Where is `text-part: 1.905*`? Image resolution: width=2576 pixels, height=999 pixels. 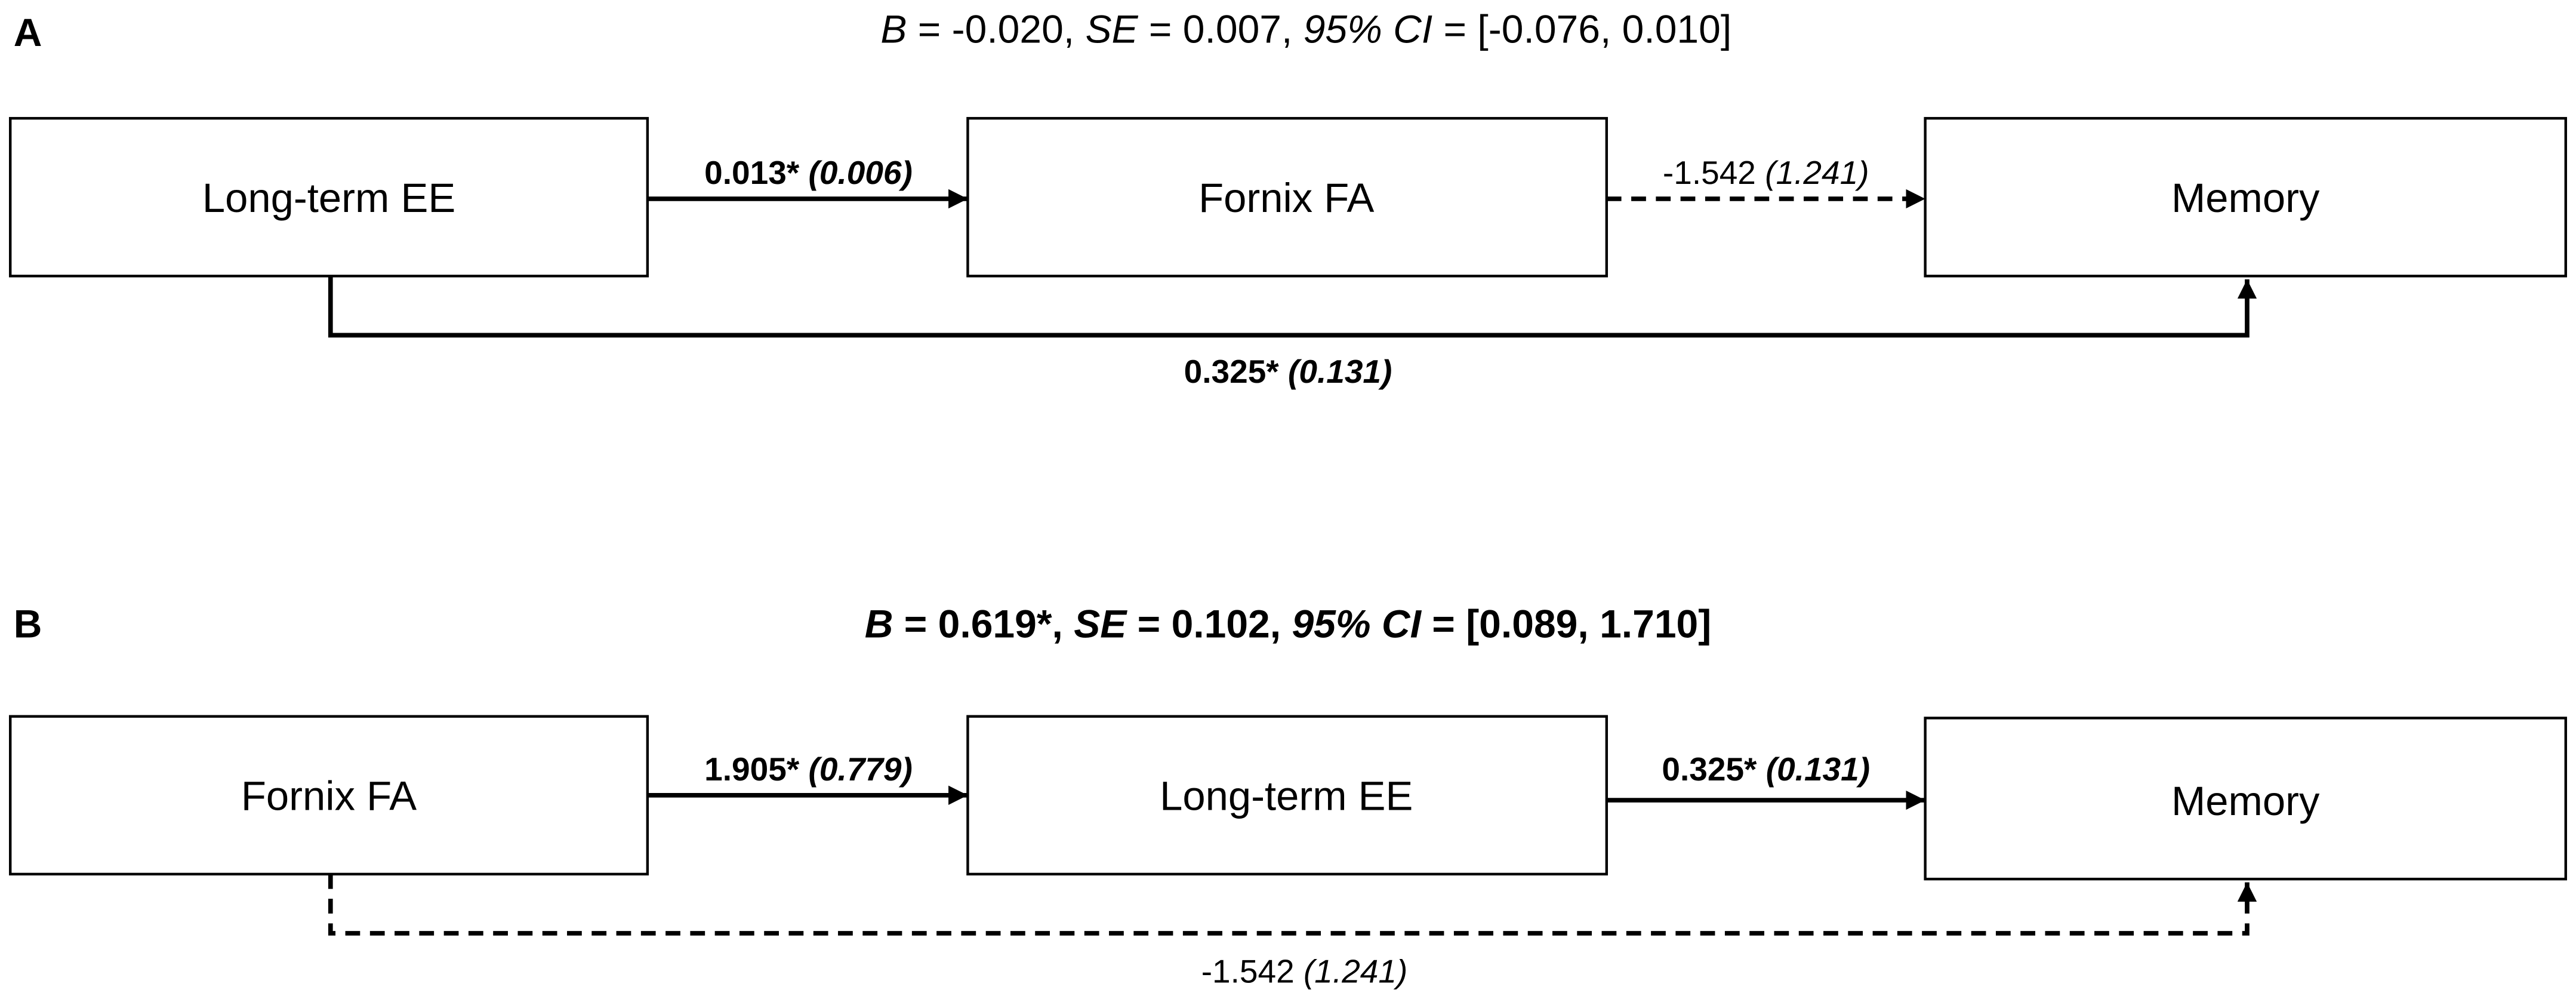
text-part: 1.905* is located at coordinates (752, 769).